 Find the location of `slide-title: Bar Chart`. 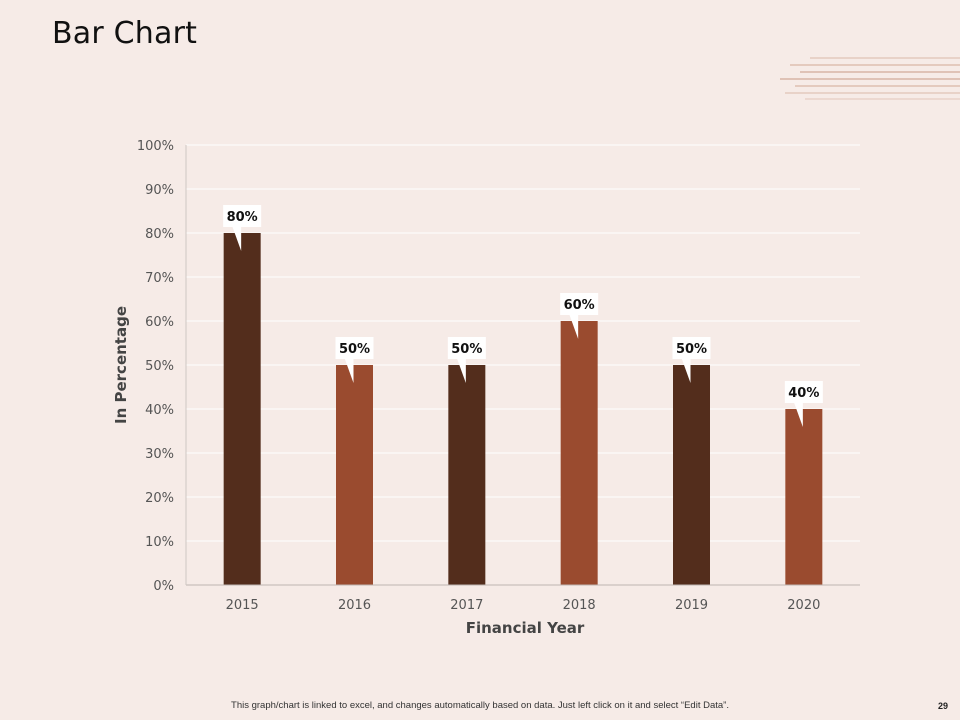

slide-title: Bar Chart is located at coordinates (125, 33).